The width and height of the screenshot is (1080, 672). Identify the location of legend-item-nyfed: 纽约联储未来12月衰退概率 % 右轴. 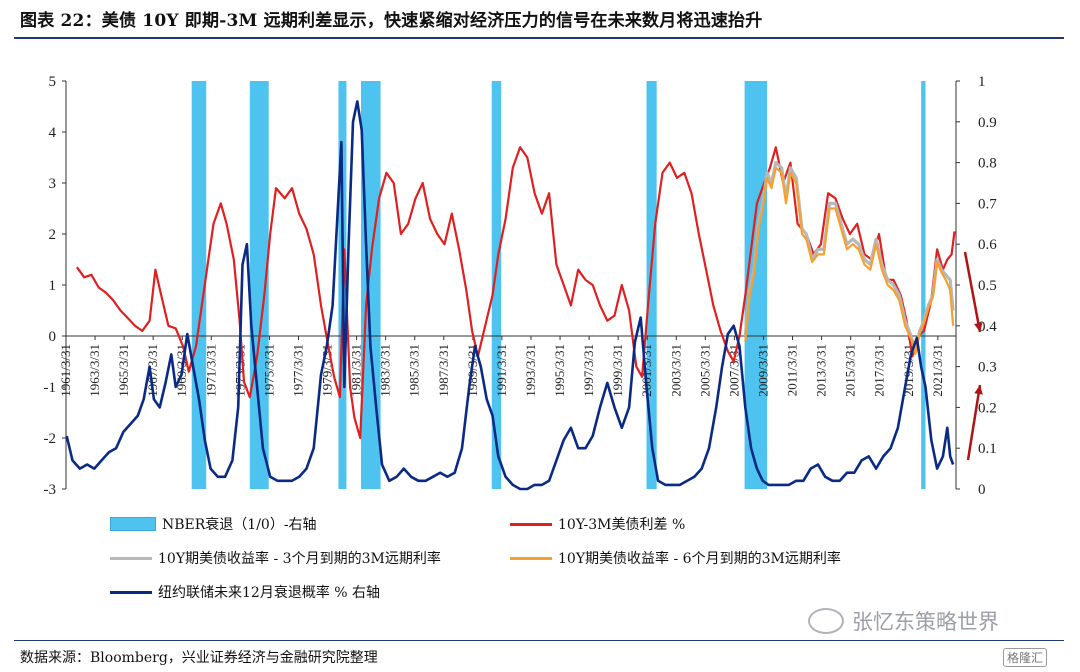
(245, 592).